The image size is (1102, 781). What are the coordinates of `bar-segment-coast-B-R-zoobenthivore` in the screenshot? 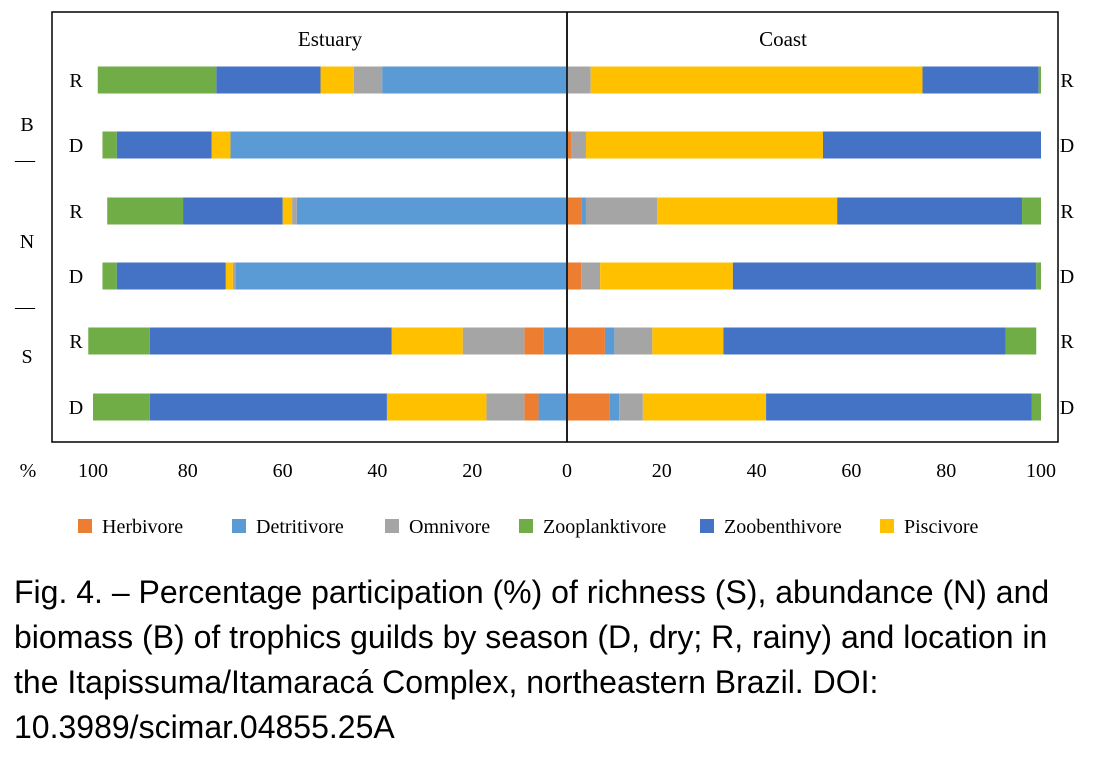 It's located at (980, 80).